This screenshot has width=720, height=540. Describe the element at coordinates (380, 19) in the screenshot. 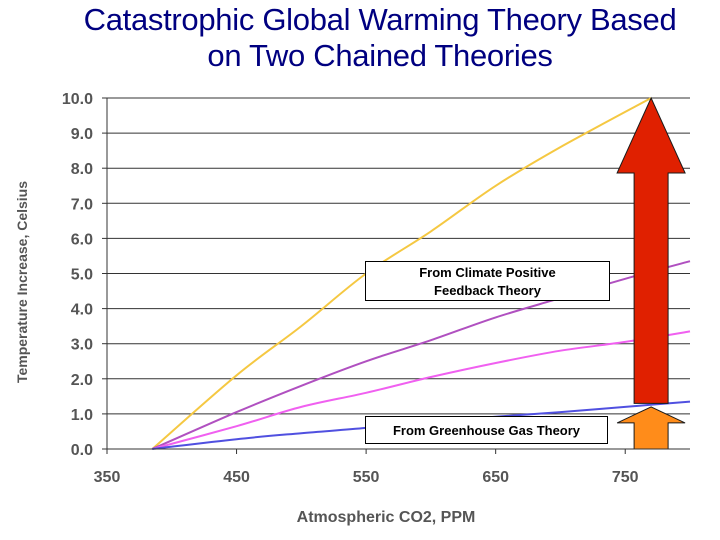

I see `chart-title-line-1: Catastrophic Global Warming Theory Based` at that location.